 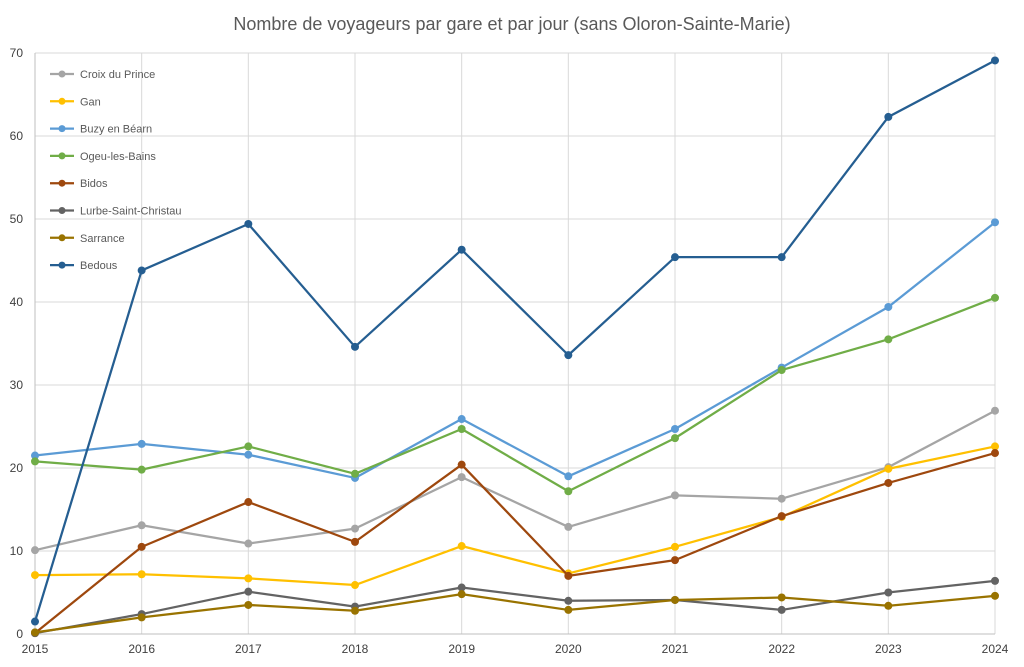 I want to click on legend-label: Sarrance, so click(x=102, y=239).